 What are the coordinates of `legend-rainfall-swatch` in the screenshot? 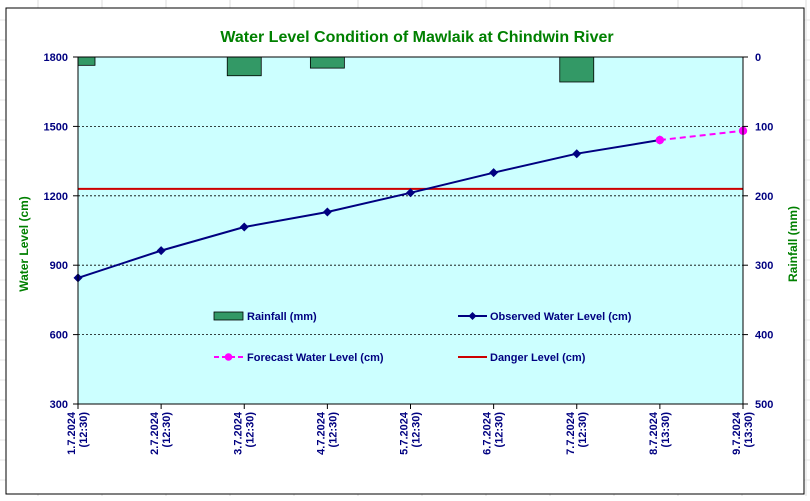 It's located at (228, 316).